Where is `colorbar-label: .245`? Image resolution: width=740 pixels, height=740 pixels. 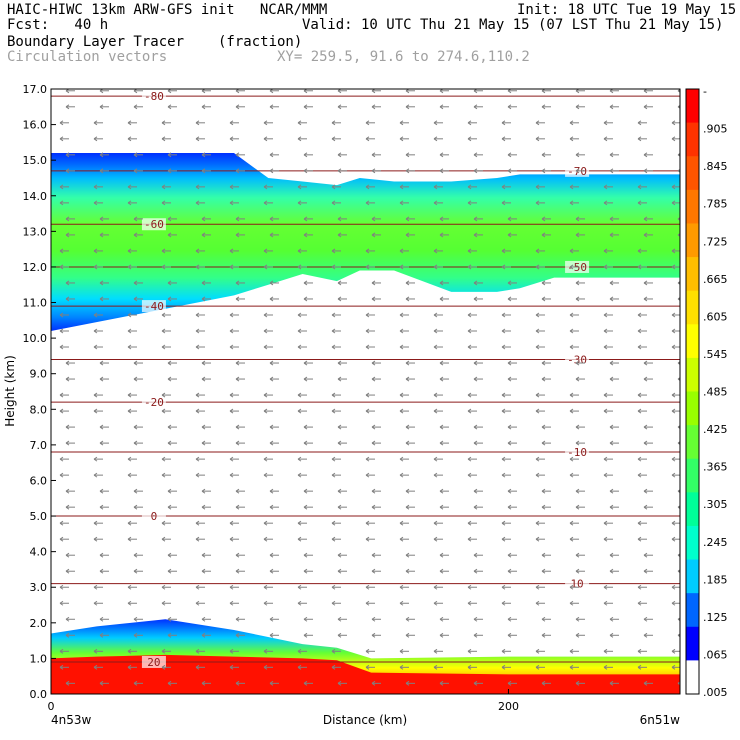
colorbar-label: .245 is located at coordinates (715, 542).